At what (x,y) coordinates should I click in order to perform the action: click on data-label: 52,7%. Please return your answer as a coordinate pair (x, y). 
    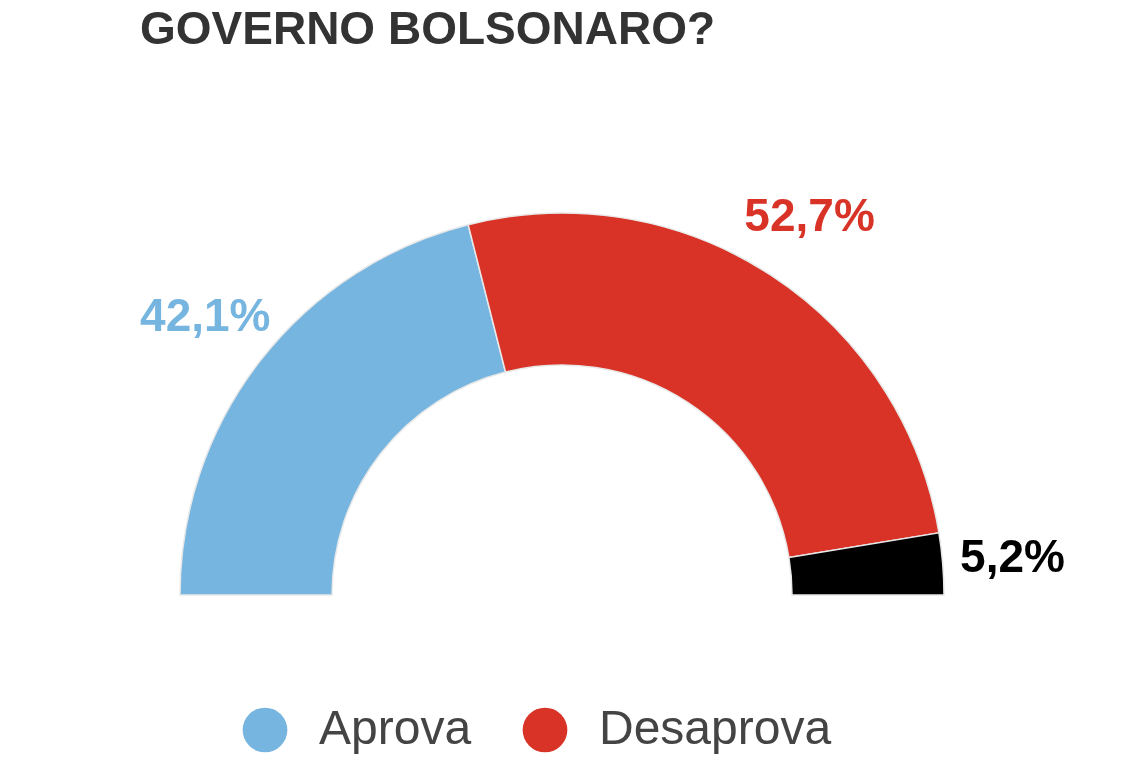
    Looking at the image, I should click on (809, 214).